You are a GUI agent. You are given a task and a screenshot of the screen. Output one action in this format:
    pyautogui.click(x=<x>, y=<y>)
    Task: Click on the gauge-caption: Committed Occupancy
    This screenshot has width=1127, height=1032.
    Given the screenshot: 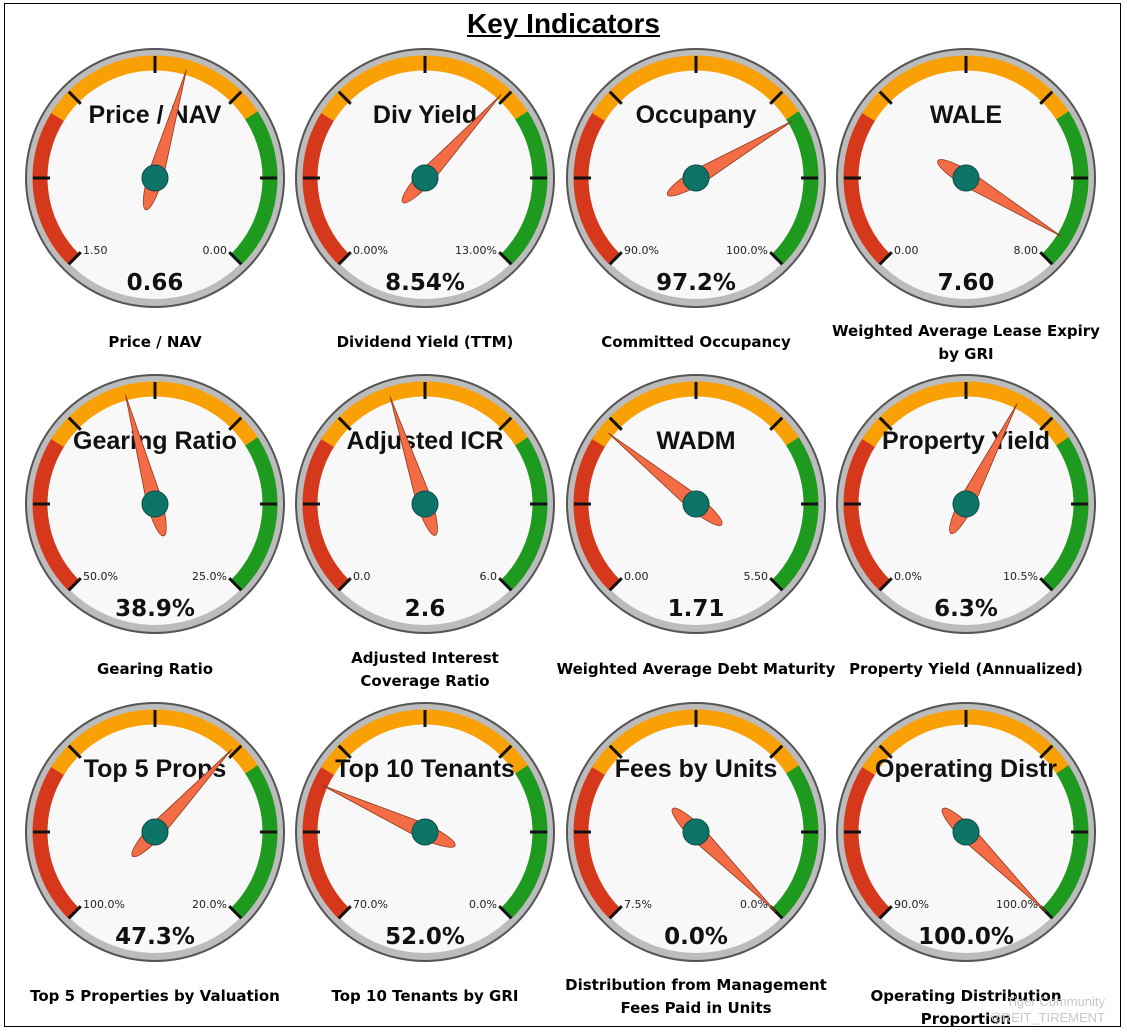 What is the action you would take?
    pyautogui.click(x=696, y=342)
    